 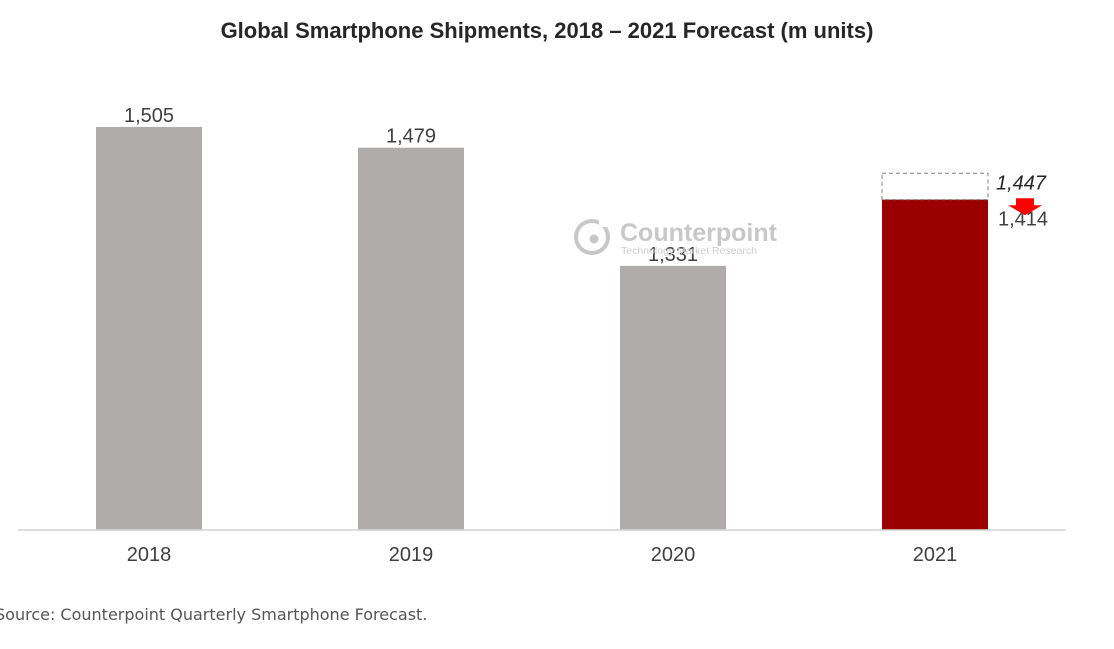 What do you see at coordinates (1025, 207) in the screenshot?
I see `down-arrow-icon` at bounding box center [1025, 207].